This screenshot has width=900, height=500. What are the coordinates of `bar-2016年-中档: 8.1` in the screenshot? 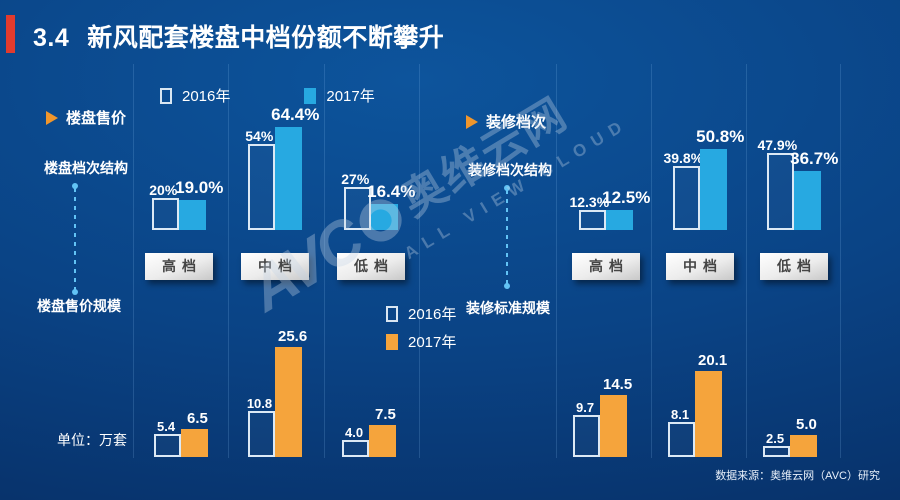 It's located at (681, 432).